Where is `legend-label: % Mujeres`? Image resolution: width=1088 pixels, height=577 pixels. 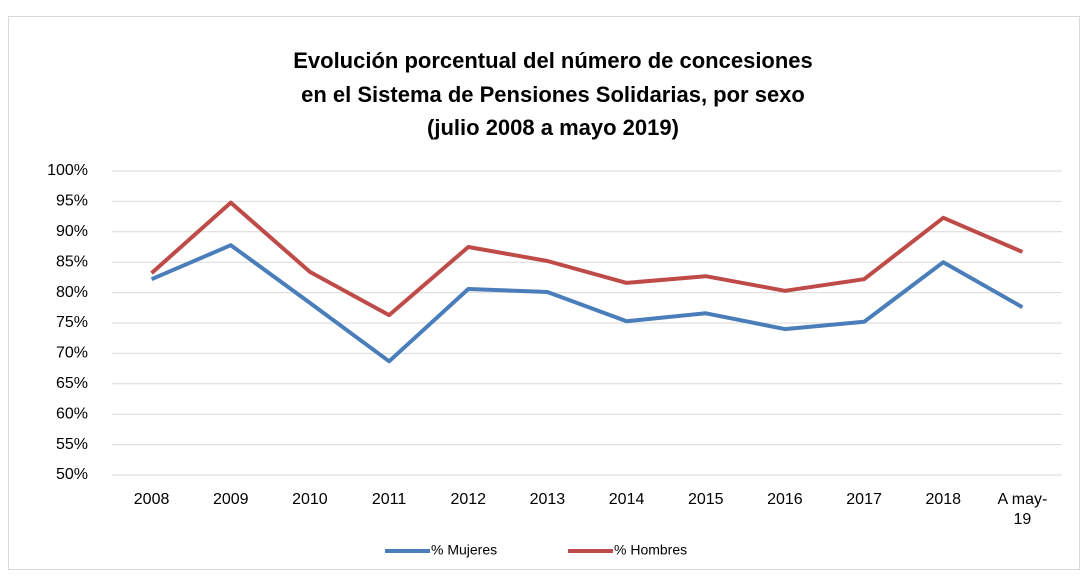 legend-label: % Mujeres is located at coordinates (464, 550).